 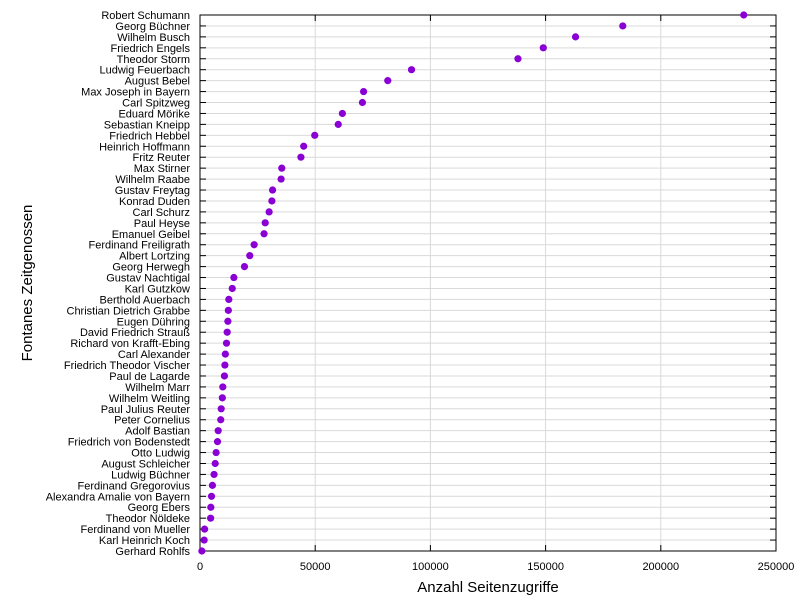 What do you see at coordinates (153, 38) in the screenshot?
I see `category-label: Wilhelm Busch` at bounding box center [153, 38].